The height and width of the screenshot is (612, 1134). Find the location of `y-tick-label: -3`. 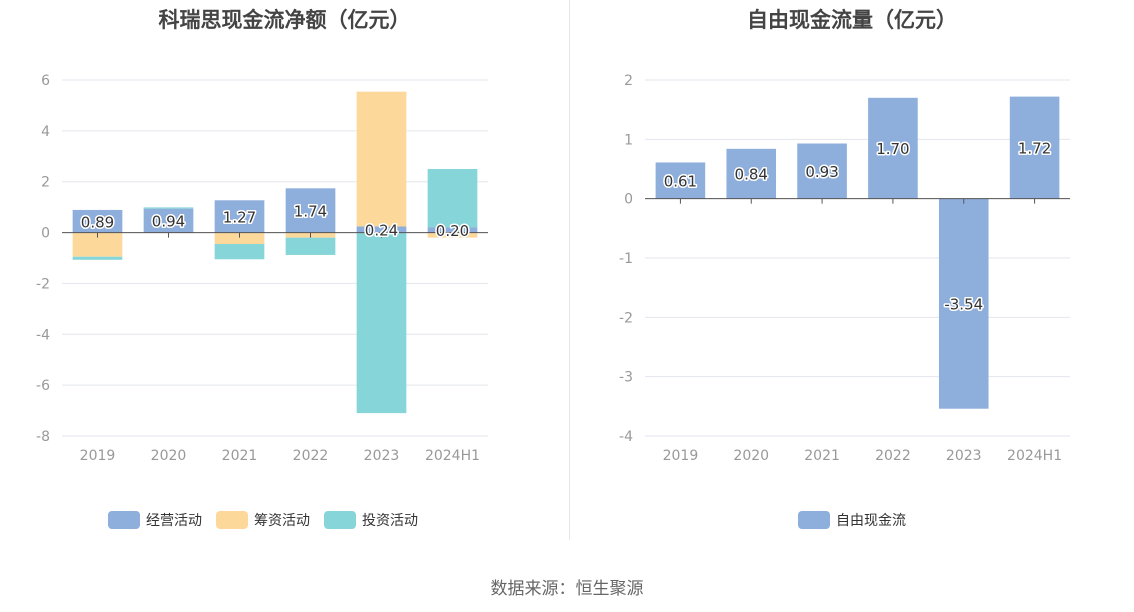

y-tick-label: -3 is located at coordinates (626, 378).